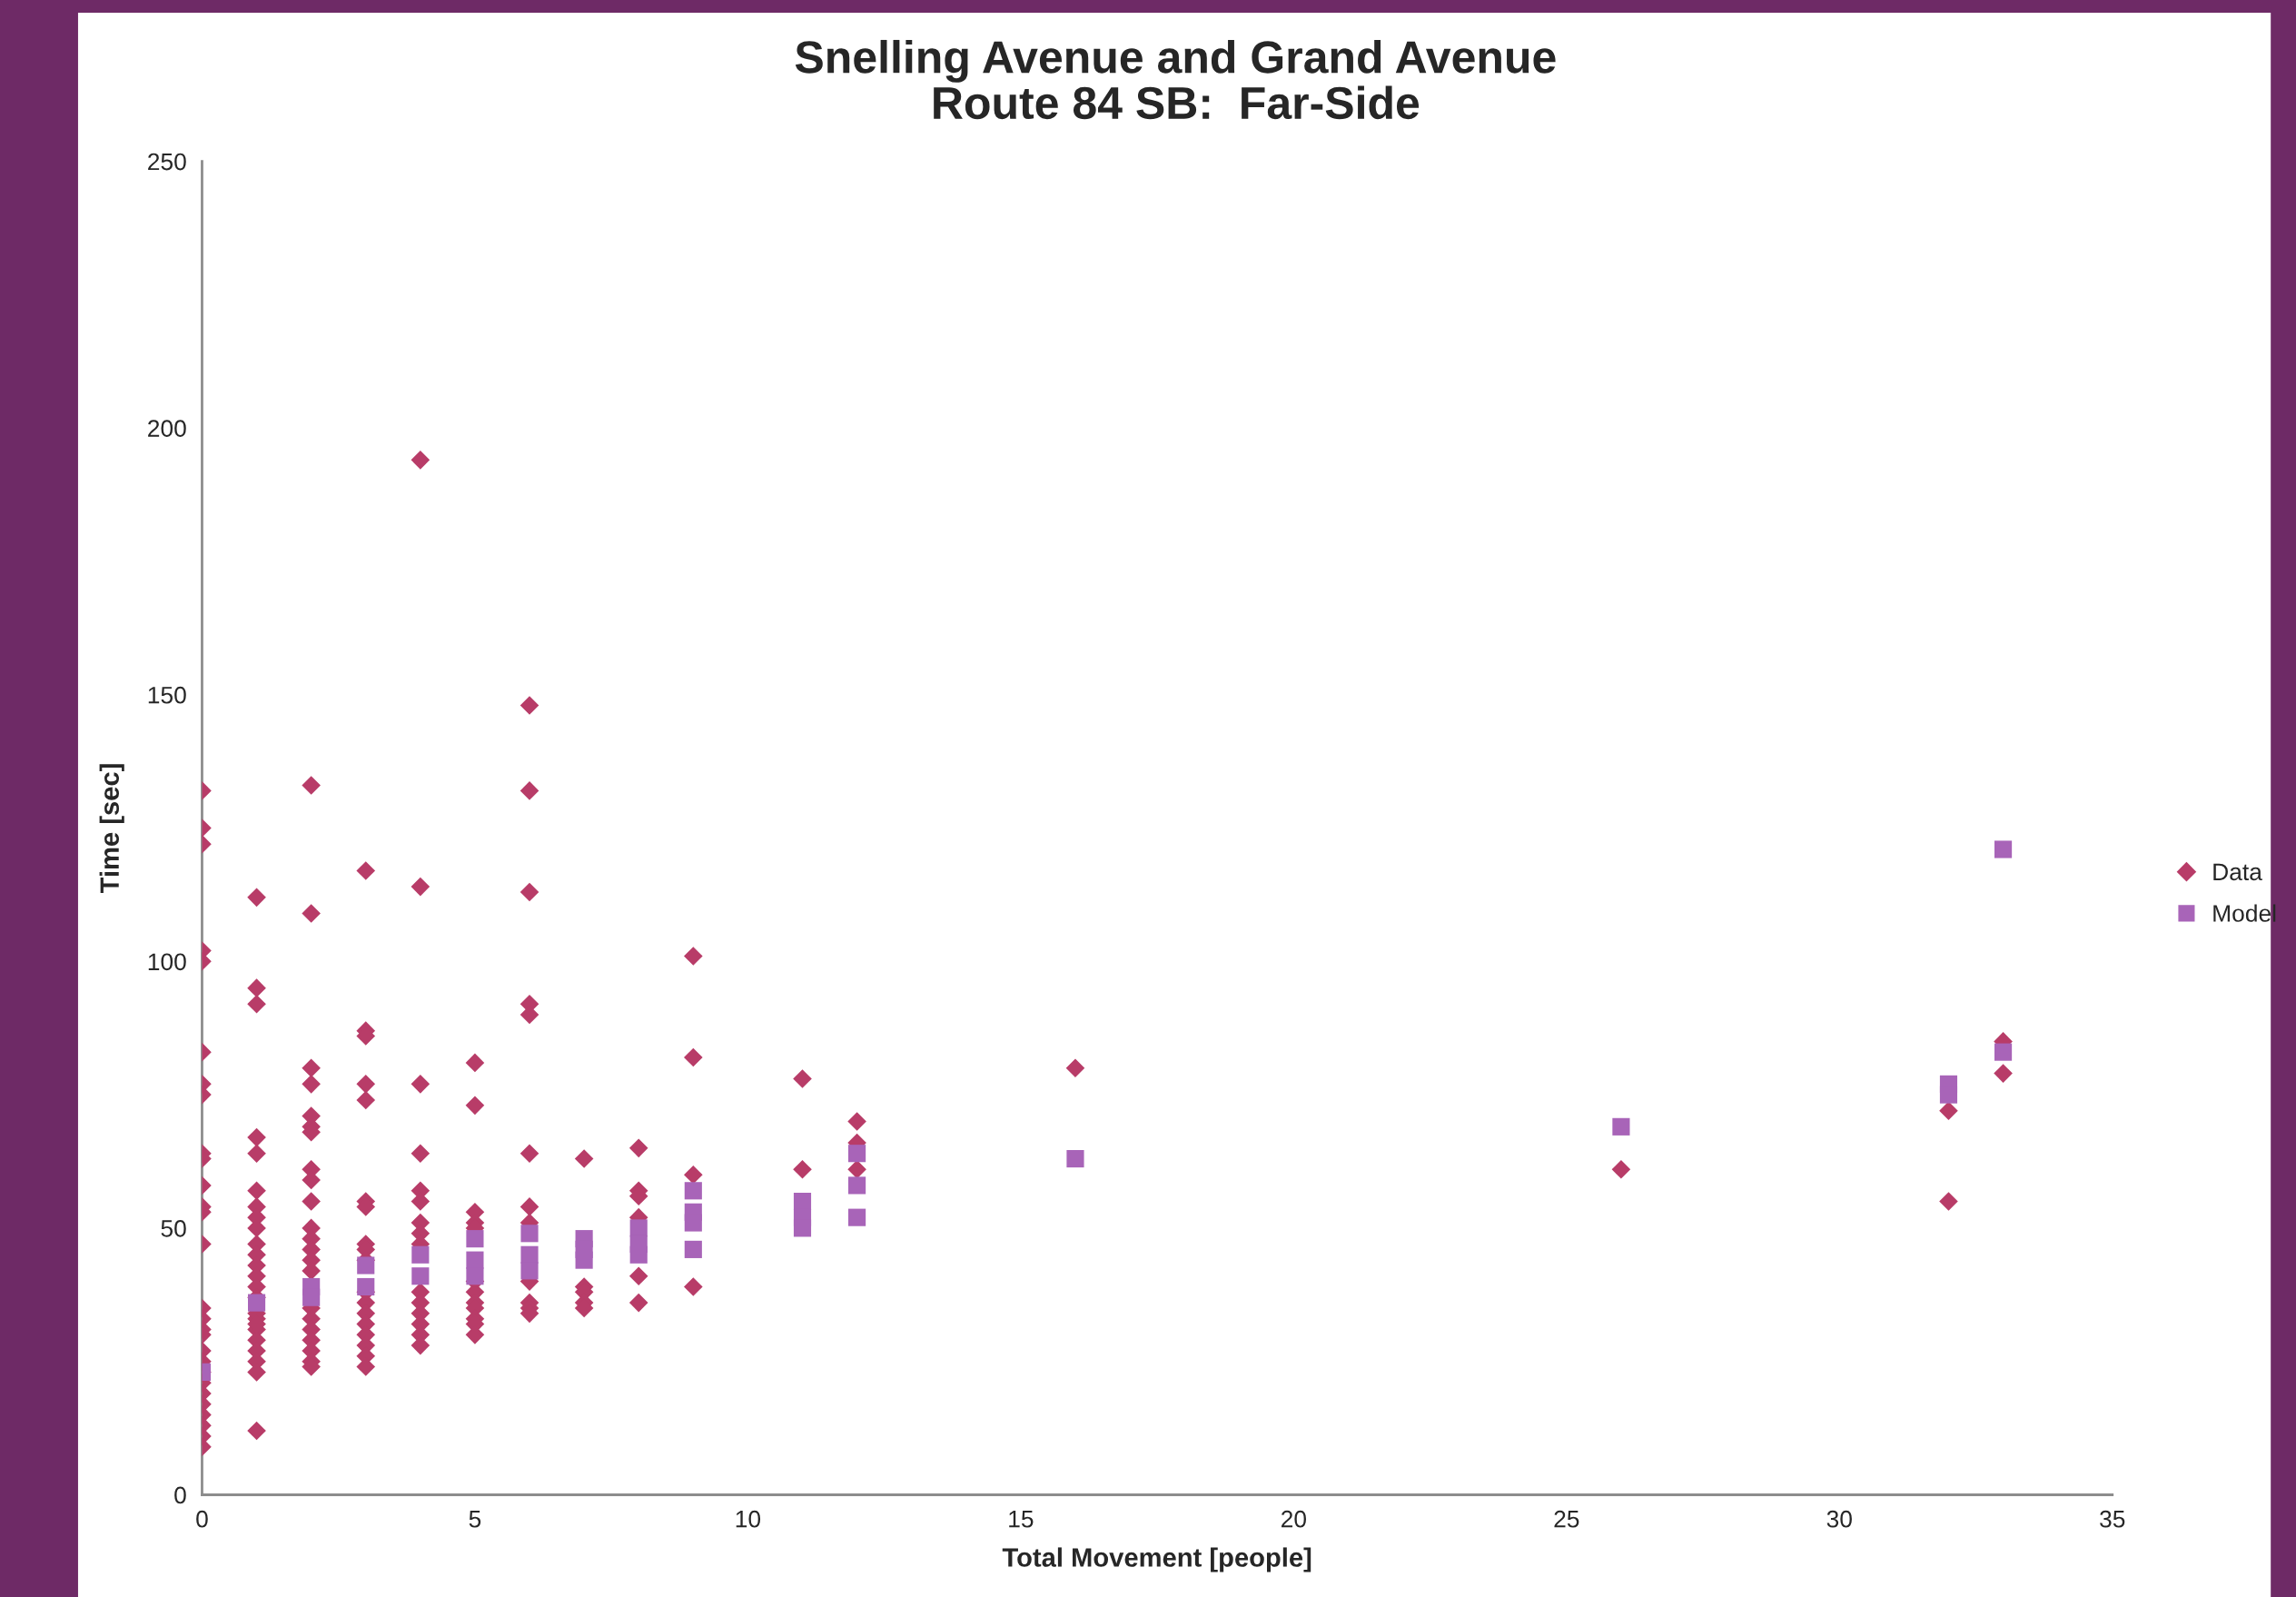 The height and width of the screenshot is (1597, 2296). I want to click on x-tick-label: 5, so click(475, 1519).